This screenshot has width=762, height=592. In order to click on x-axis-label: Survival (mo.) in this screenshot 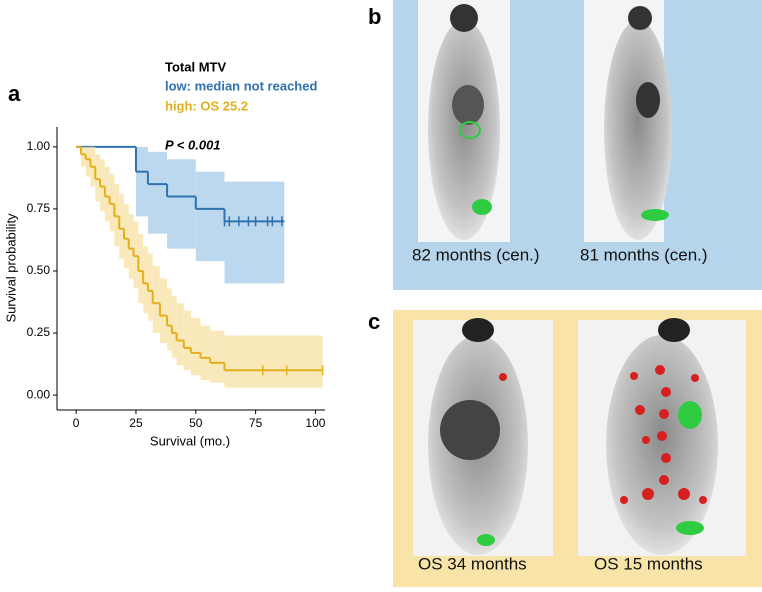, I will do `click(190, 440)`.